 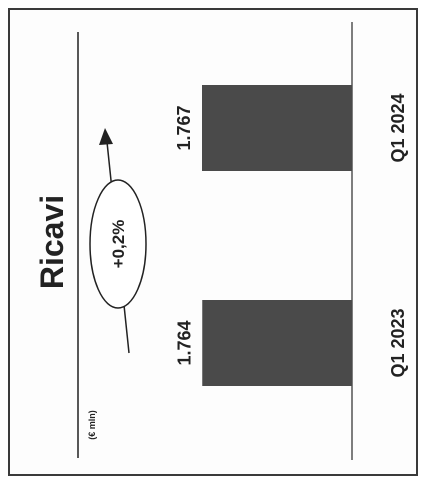 What do you see at coordinates (106, 136) in the screenshot?
I see `arrow-head-icon` at bounding box center [106, 136].